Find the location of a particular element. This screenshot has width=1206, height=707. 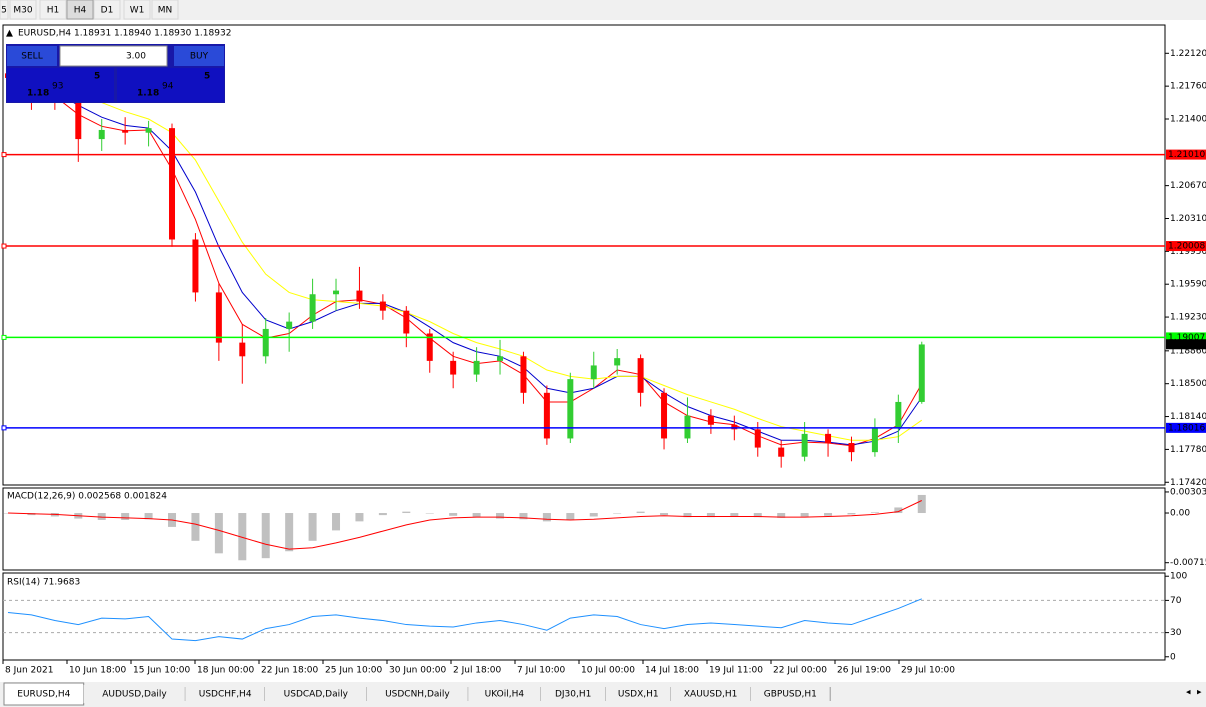

lot-input is located at coordinates (113, 56).